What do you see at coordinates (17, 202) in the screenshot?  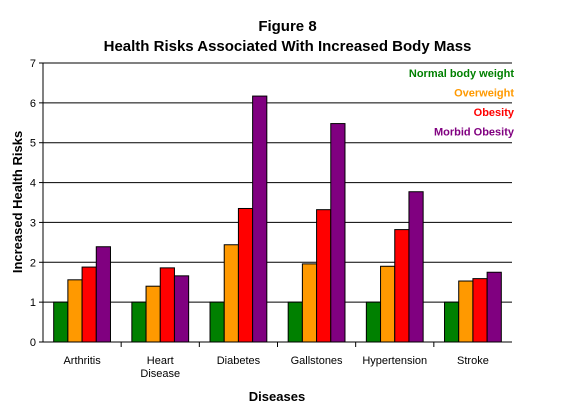 I see `y-axis-title: Increased Health Risks` at bounding box center [17, 202].